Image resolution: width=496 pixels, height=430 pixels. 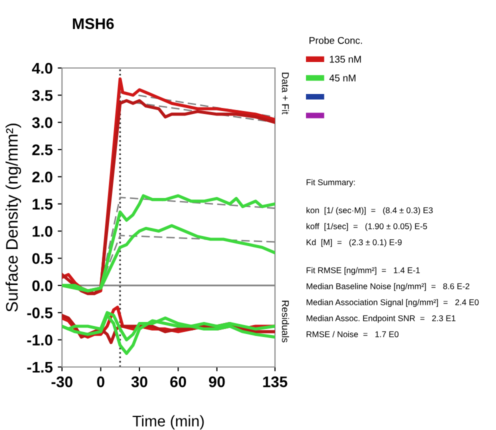 I want to click on text: Data + Fit, so click(x=286, y=93).